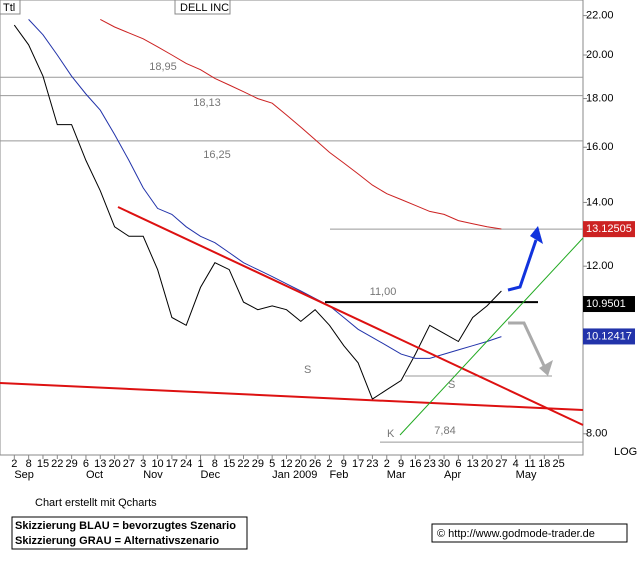 This screenshot has width=637, height=567. I want to click on credit: Chart erstellt mit Qcharts, so click(96, 503).